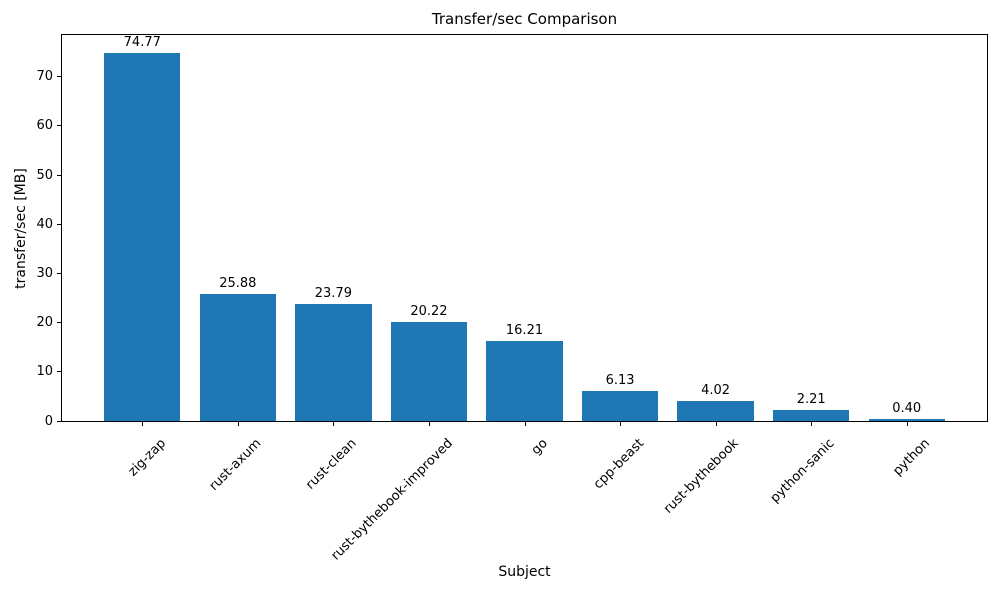 Image resolution: width=1000 pixels, height=600 pixels. Describe the element at coordinates (44, 323) in the screenshot. I see `y-tick-label: 20` at that location.